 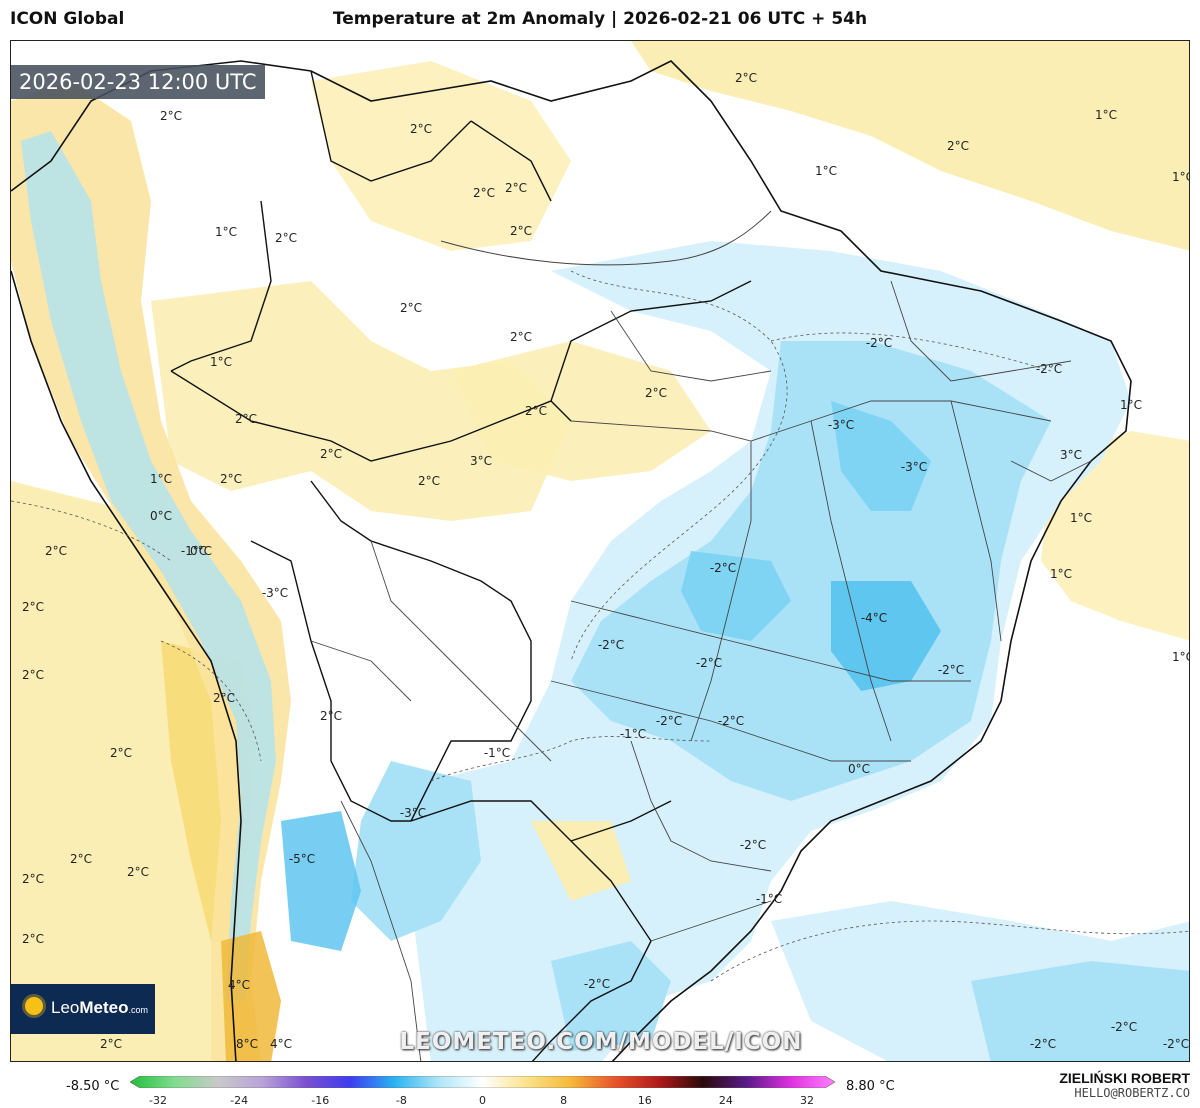 What do you see at coordinates (138, 82) in the screenshot?
I see `valid-time-badge: 2026-02-23 12:00 UTC` at bounding box center [138, 82].